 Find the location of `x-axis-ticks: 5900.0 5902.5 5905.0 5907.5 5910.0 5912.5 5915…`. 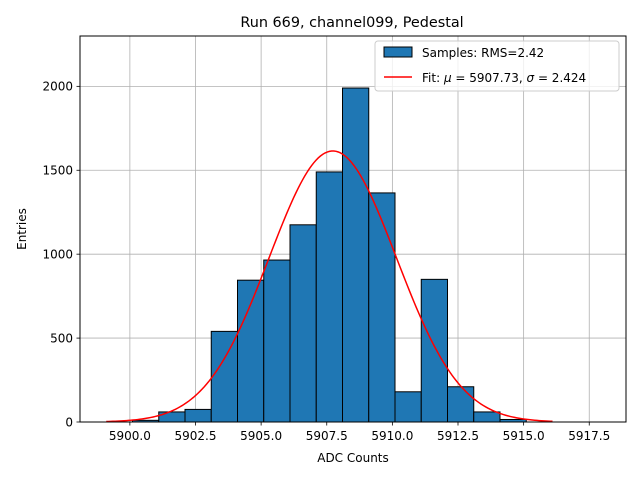

x-axis-ticks: 5900.0 5902.5 5905.0 5907.5 5910.0 5912.5 5915… is located at coordinates (359, 432).